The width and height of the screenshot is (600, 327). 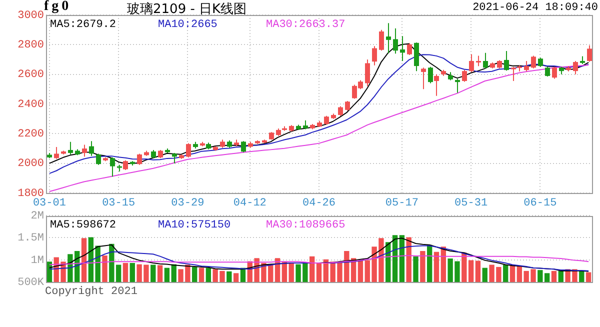 What do you see at coordinates (31, 282) in the screenshot?
I see `y-tick-label: 500K` at bounding box center [31, 282].